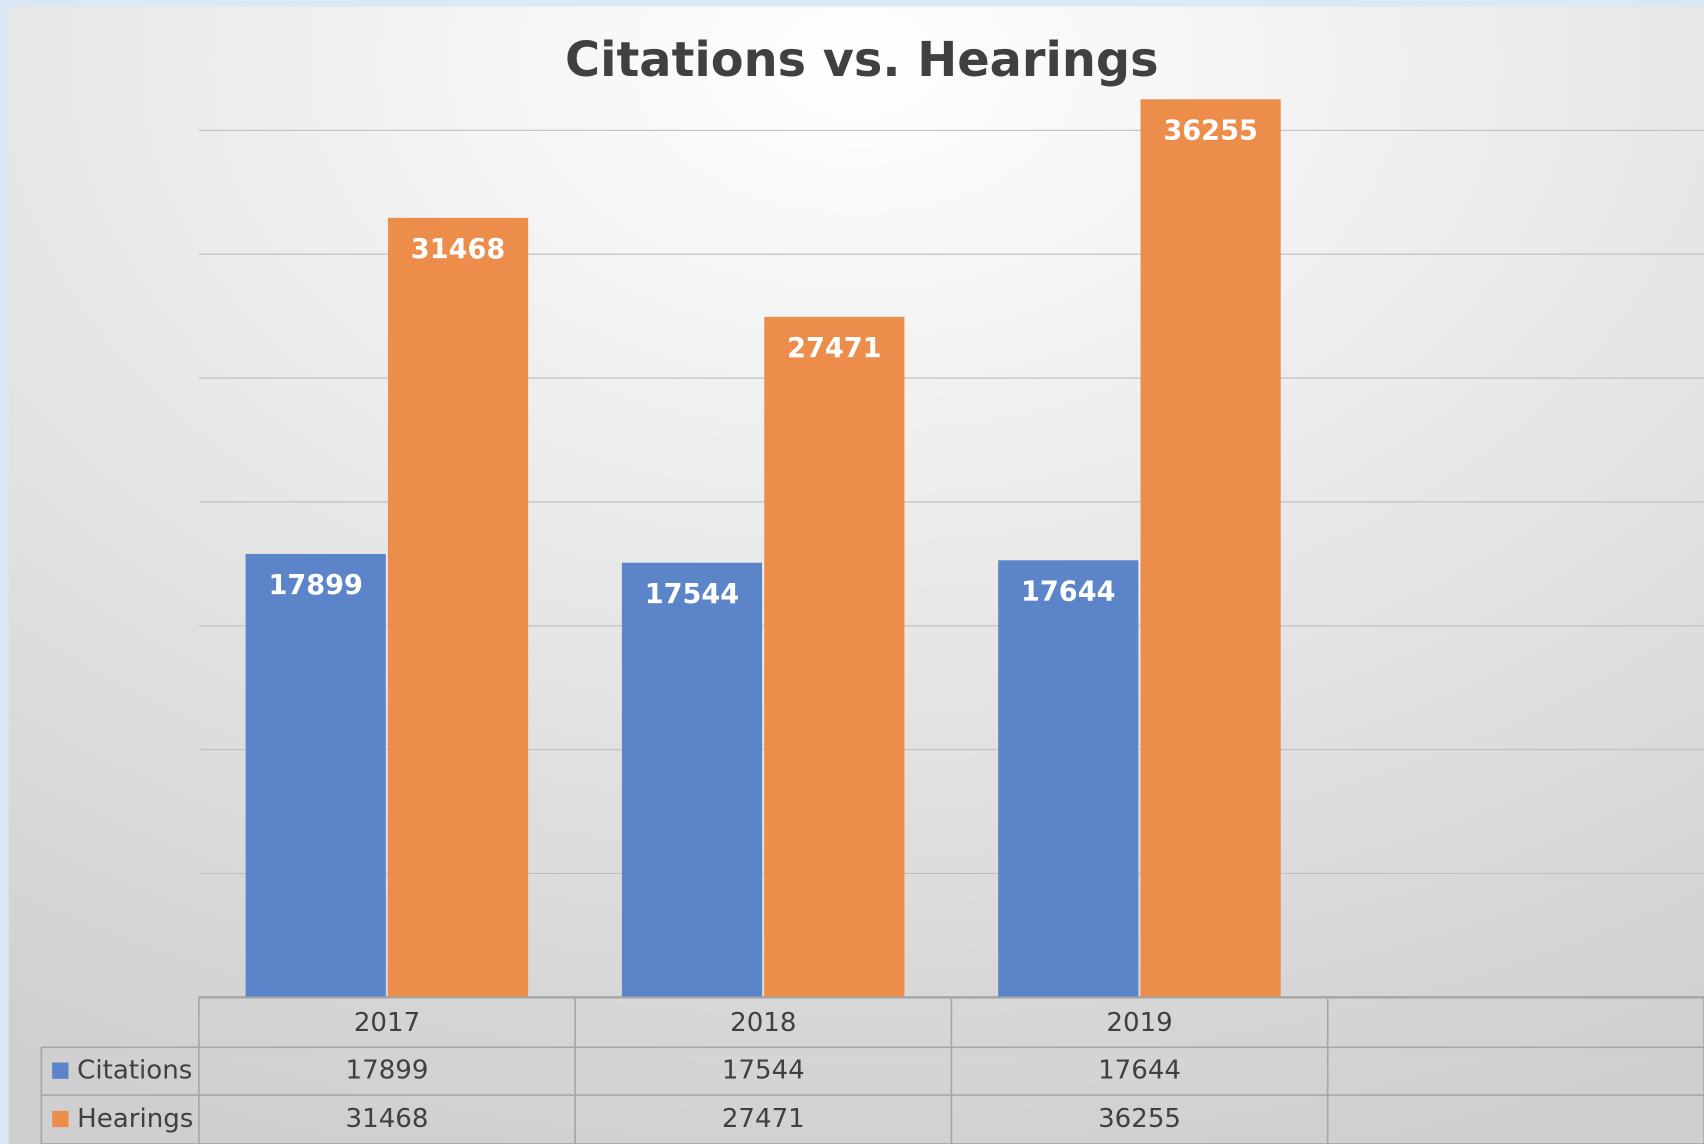  I want to click on value-label: 36255, so click(1210, 130).